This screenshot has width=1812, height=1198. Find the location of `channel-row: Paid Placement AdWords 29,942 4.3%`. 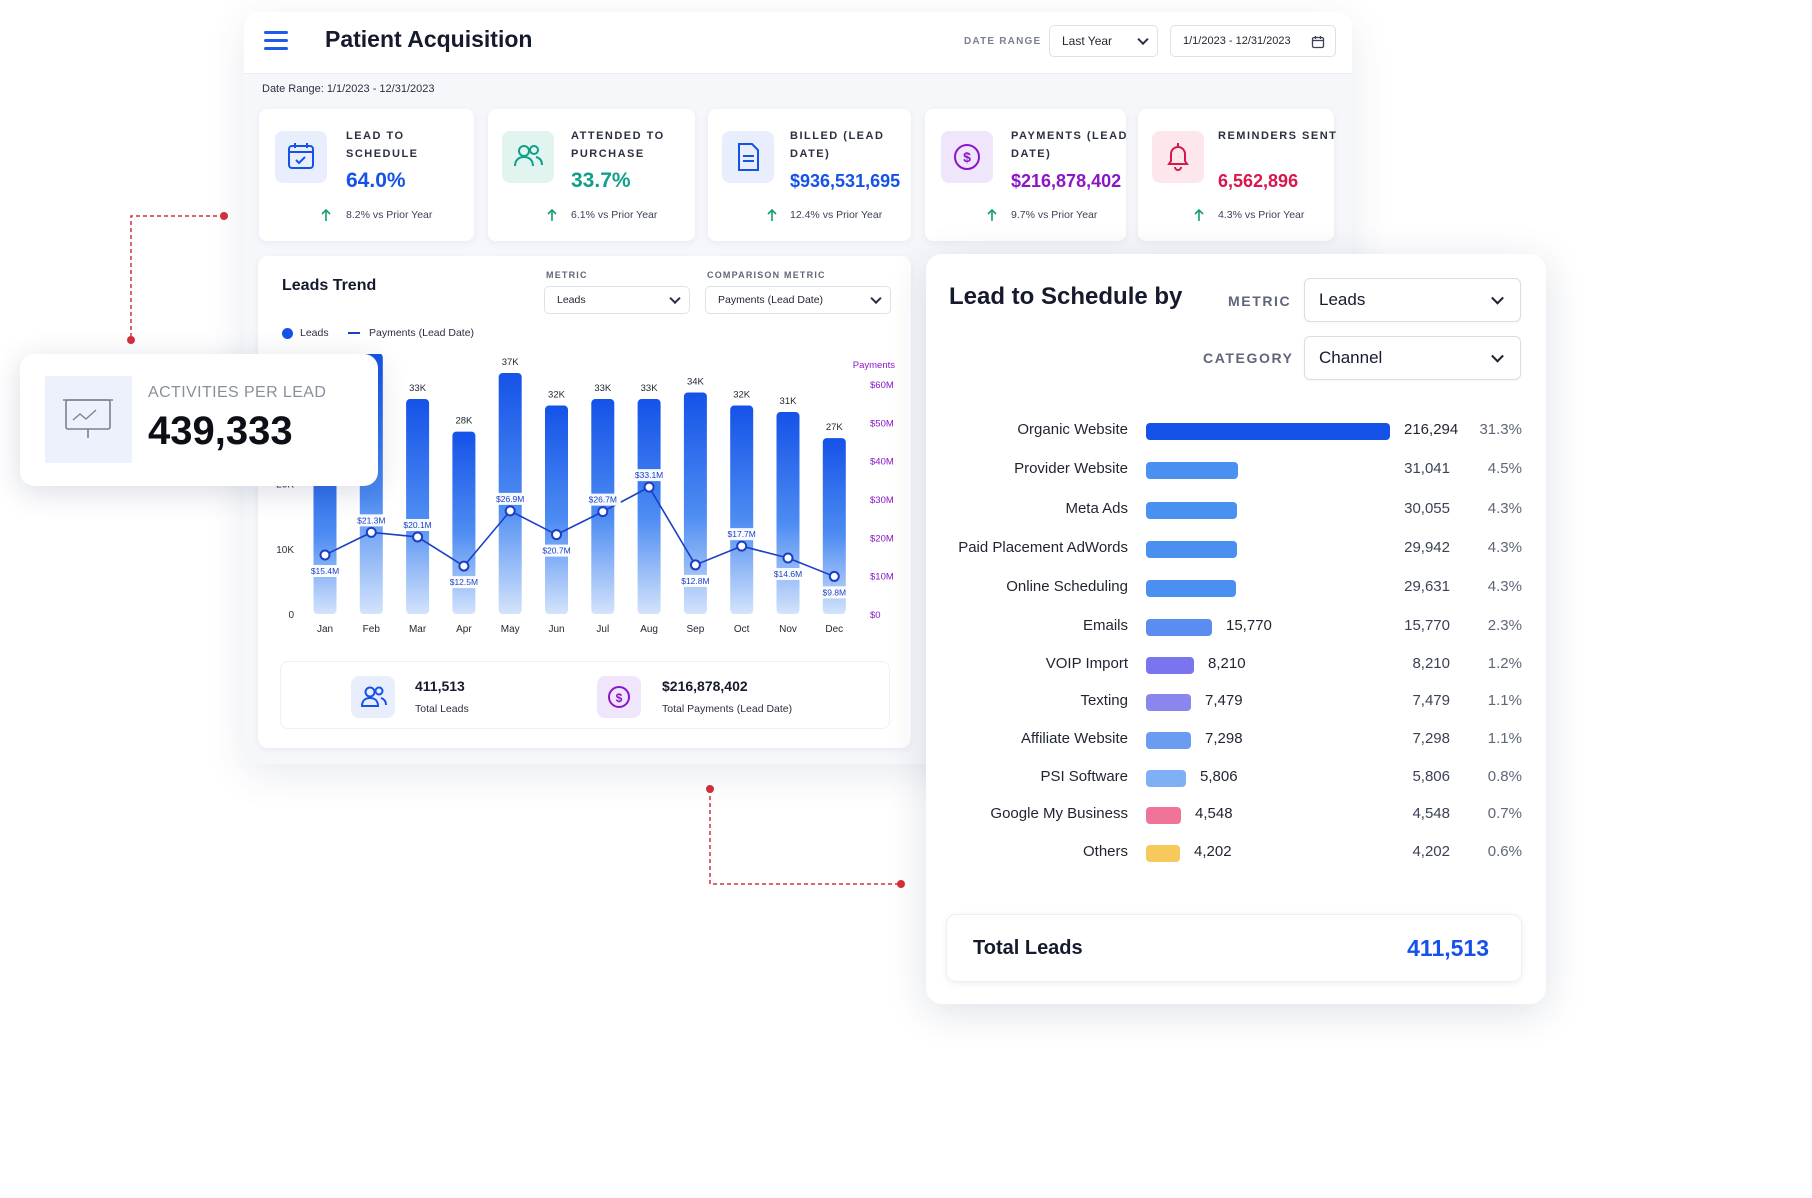

channel-row: Paid Placement AdWords 29,942 4.3% is located at coordinates (1236, 548).